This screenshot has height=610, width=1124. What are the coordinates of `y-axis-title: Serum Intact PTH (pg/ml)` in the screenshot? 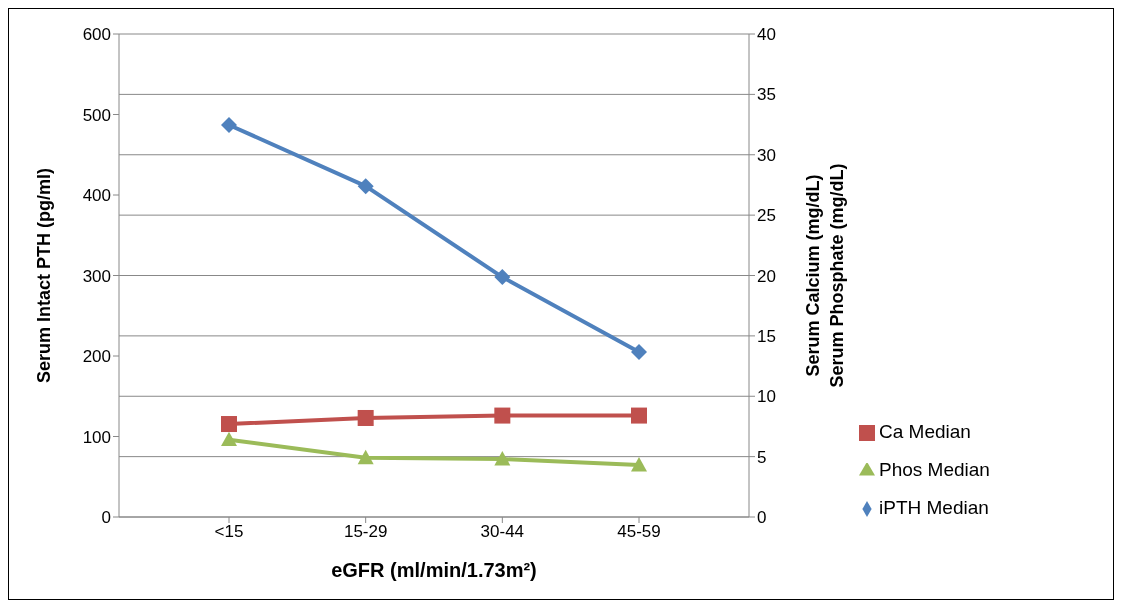 It's located at (44, 275).